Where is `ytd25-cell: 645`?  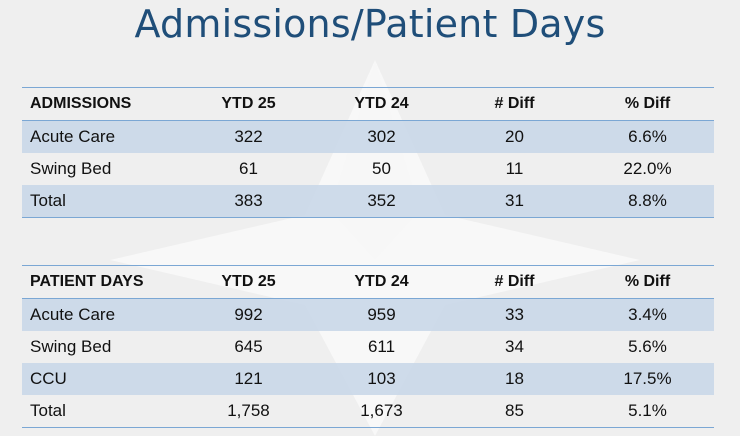
ytd25-cell: 645 is located at coordinates (248, 346).